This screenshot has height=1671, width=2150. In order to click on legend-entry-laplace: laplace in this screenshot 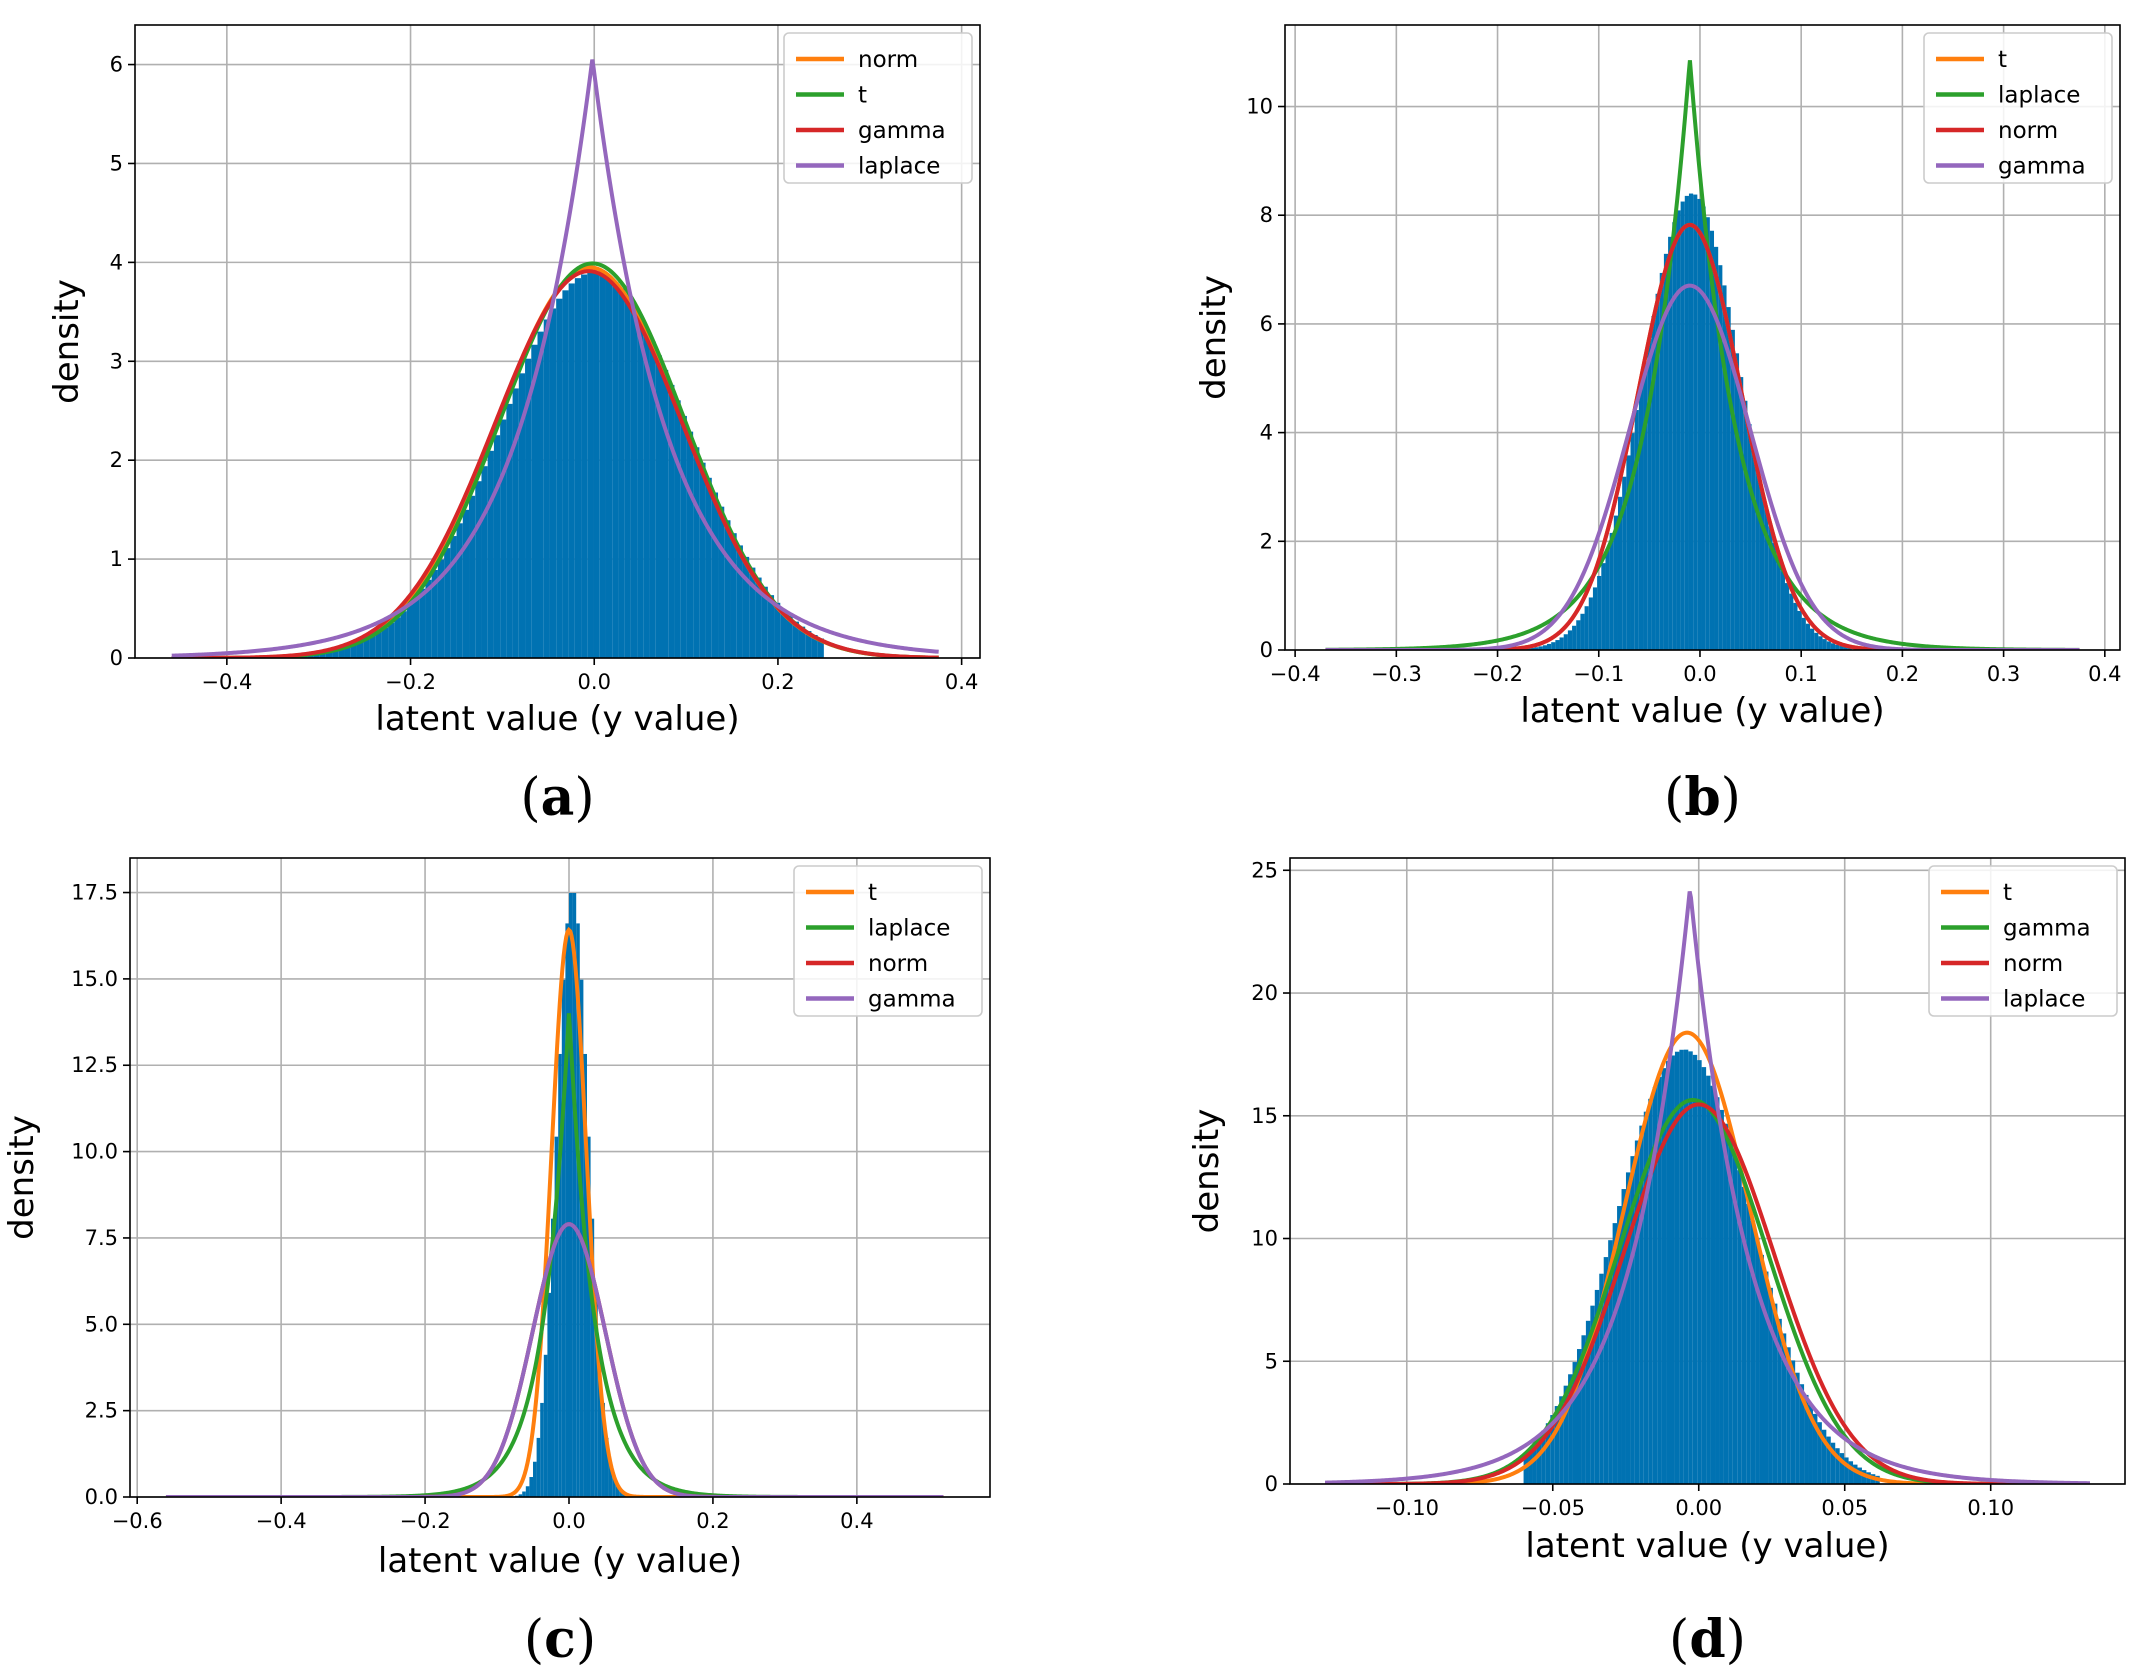, I will do `click(868, 167)`.